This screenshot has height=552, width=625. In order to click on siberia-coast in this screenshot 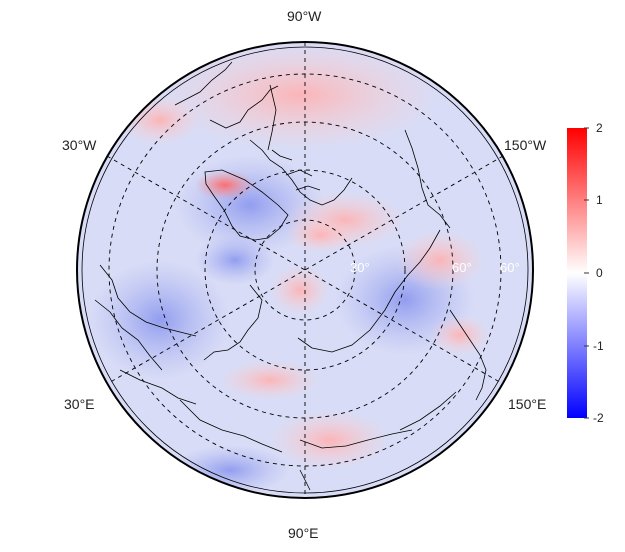, I will do `click(369, 291)`.